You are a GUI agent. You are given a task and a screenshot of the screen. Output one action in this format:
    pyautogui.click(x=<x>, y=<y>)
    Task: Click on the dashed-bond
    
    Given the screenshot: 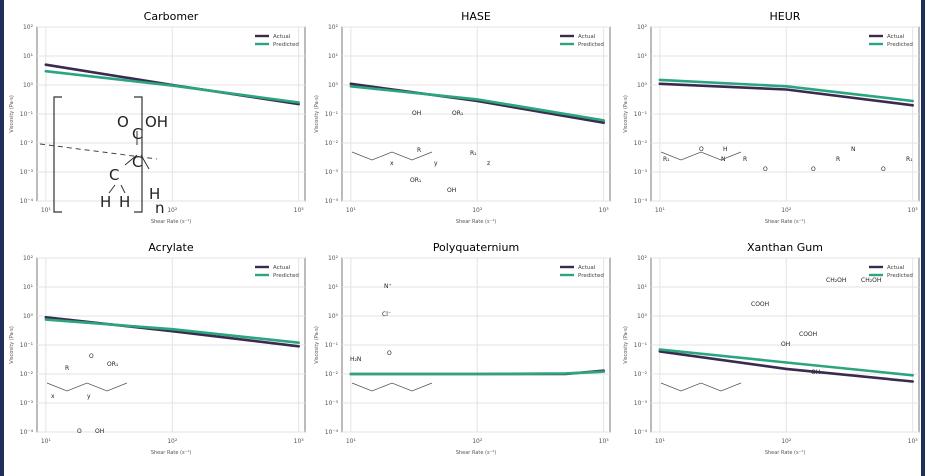 What is the action you would take?
    pyautogui.click(x=98, y=151)
    